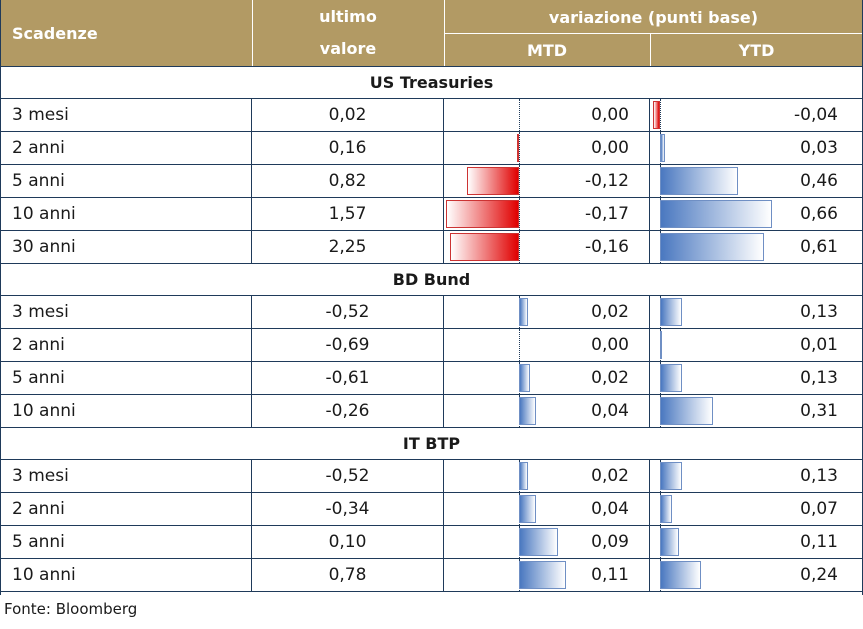  What do you see at coordinates (431, 444) in the screenshot?
I see `group-header: IT BTP` at bounding box center [431, 444].